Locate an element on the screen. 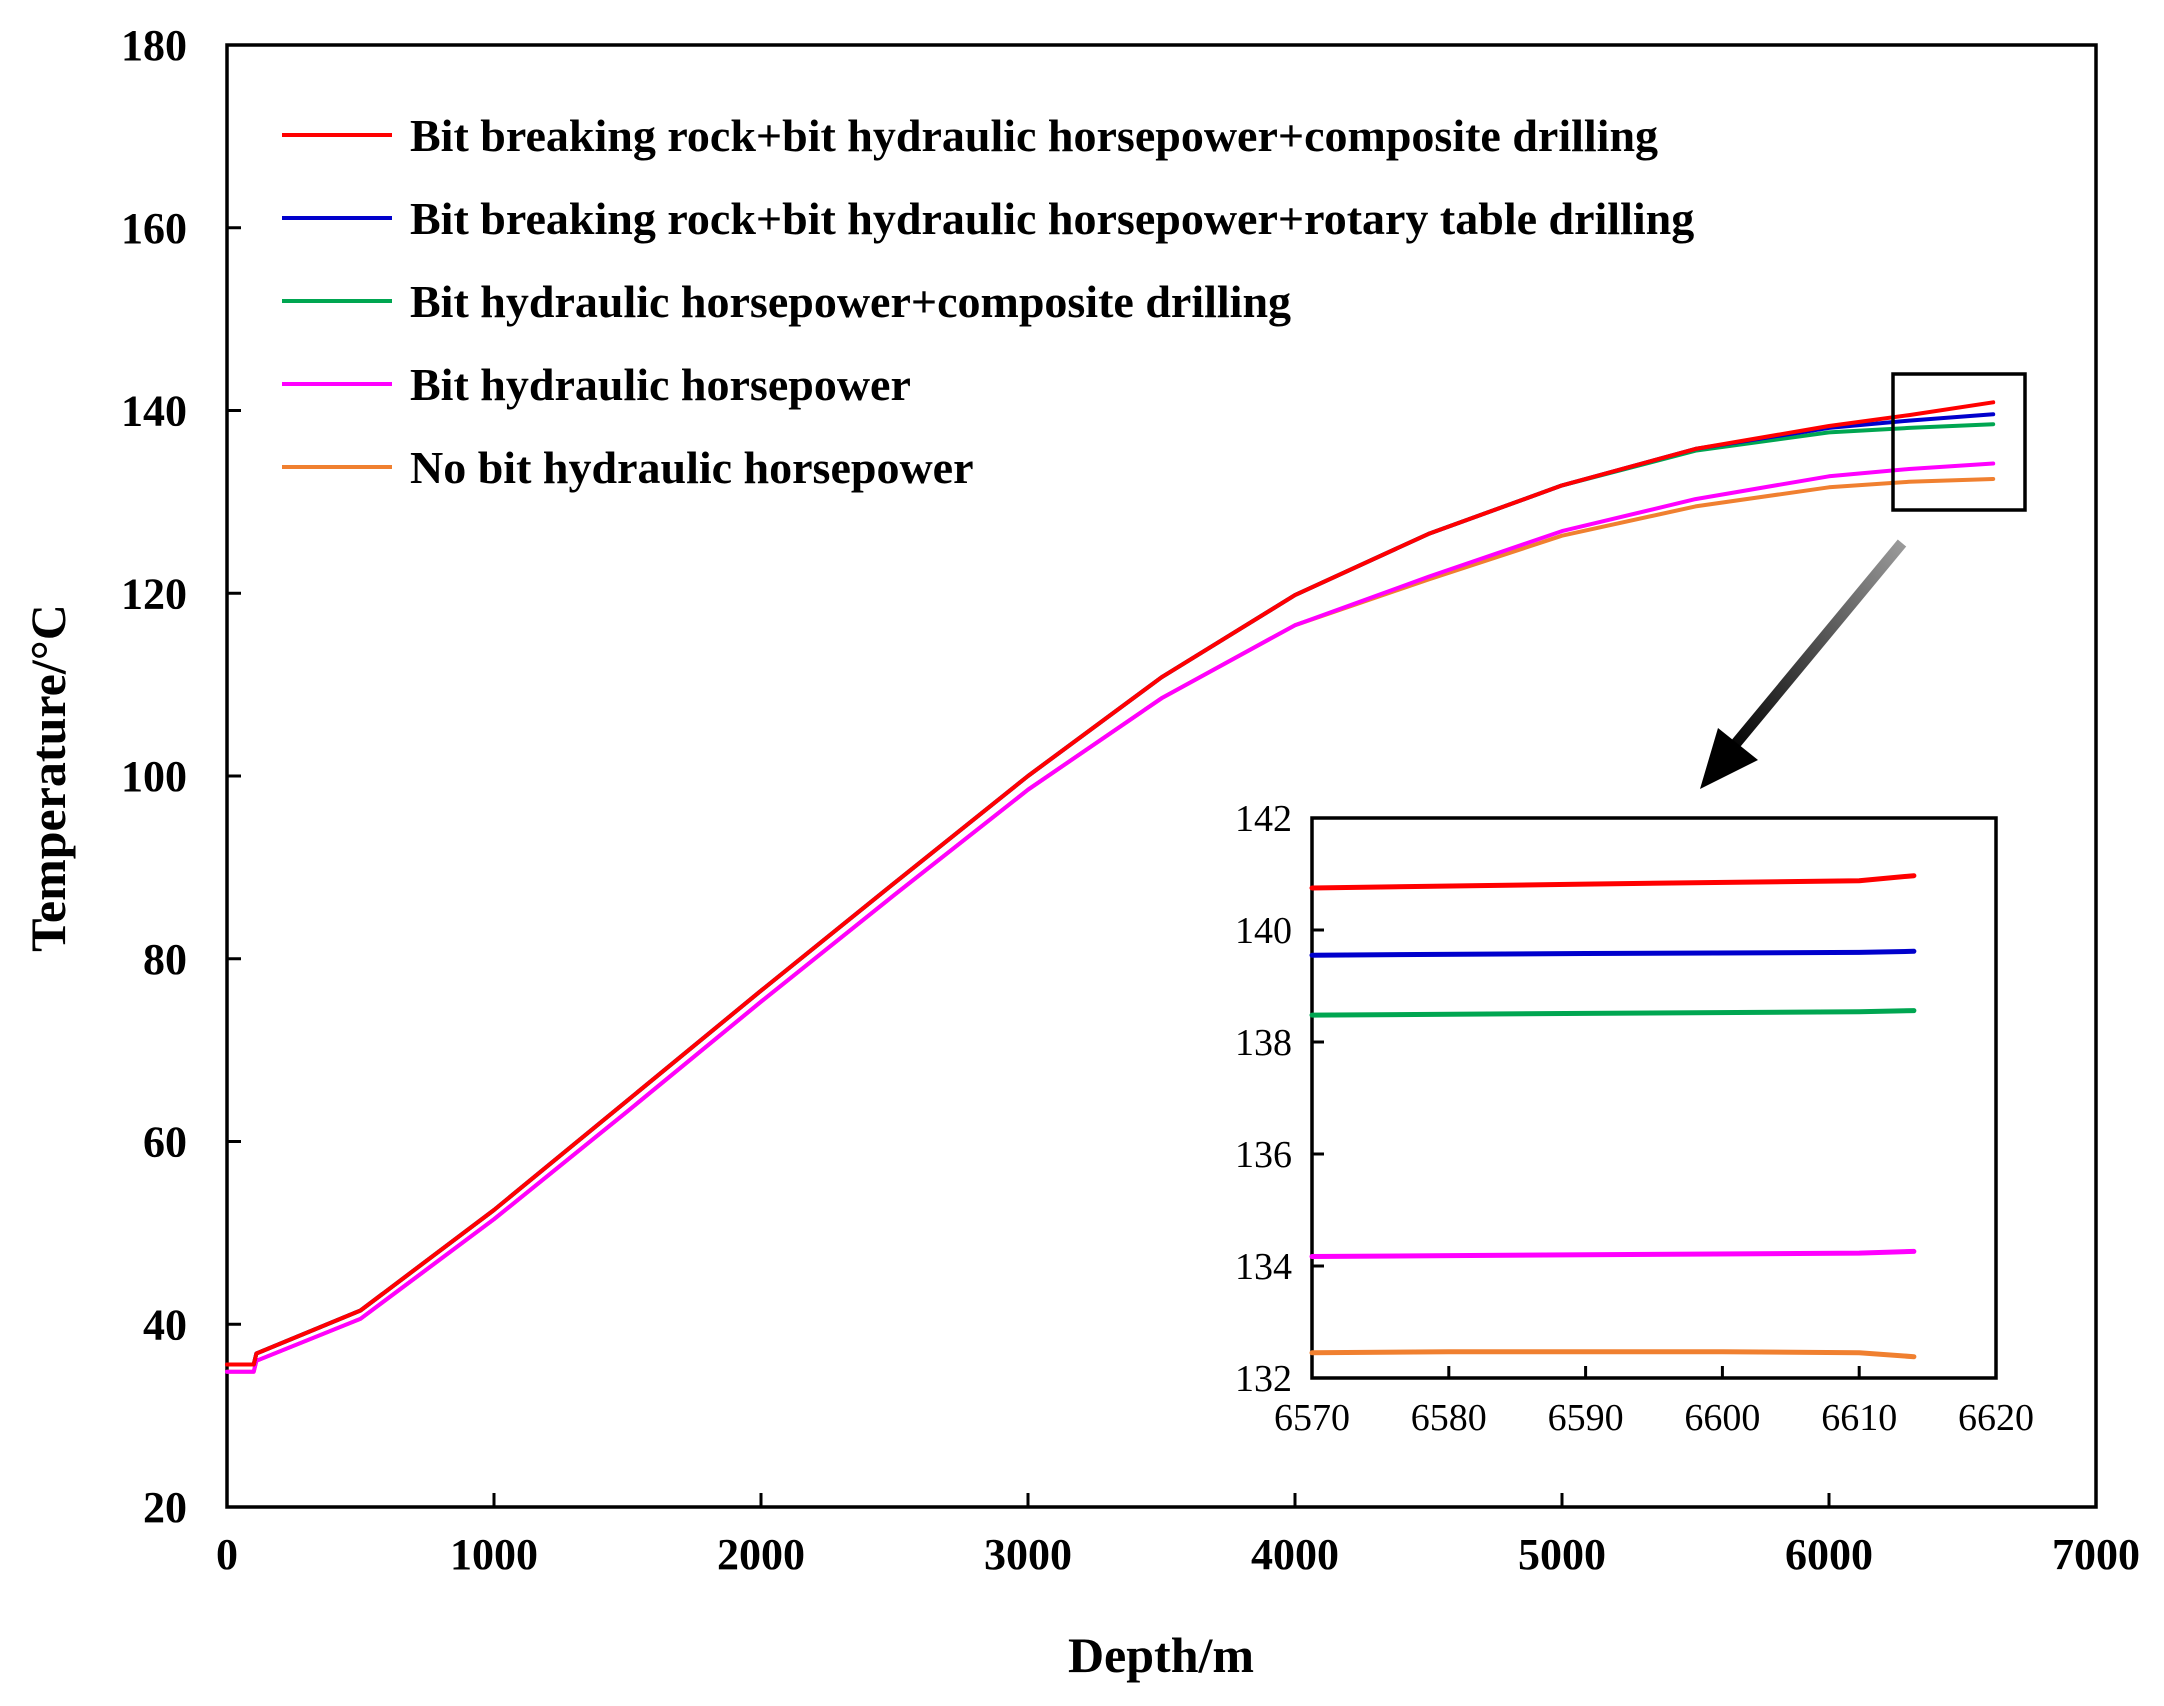 Image resolution: width=2164 pixels, height=1706 pixels. inset-line-bit-hydraulic-horsepower is located at coordinates (1613, 1253).